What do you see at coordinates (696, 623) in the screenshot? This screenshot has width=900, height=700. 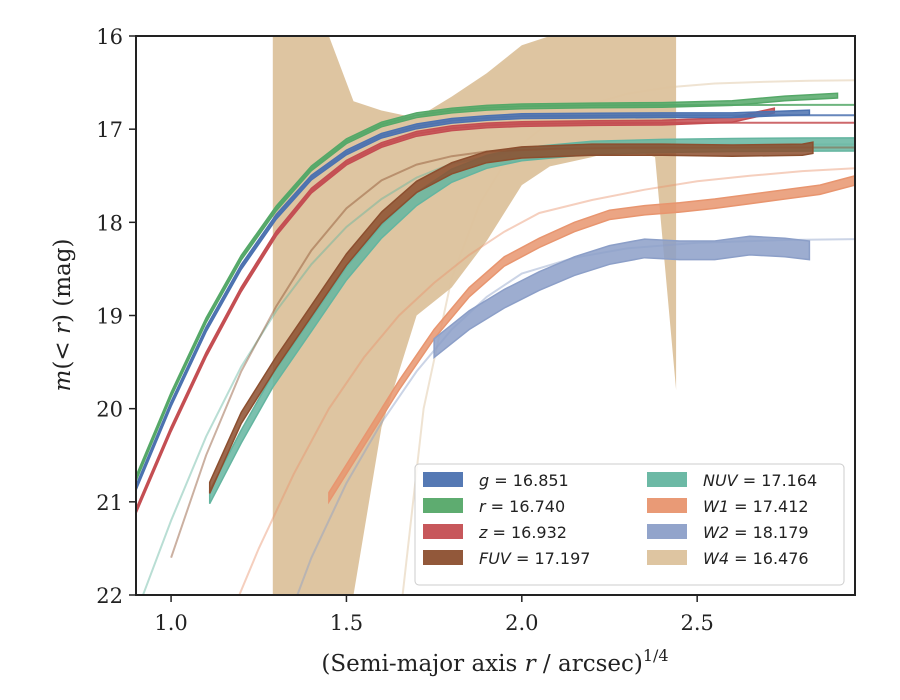 I see `x-tick-label: 2.5` at bounding box center [696, 623].